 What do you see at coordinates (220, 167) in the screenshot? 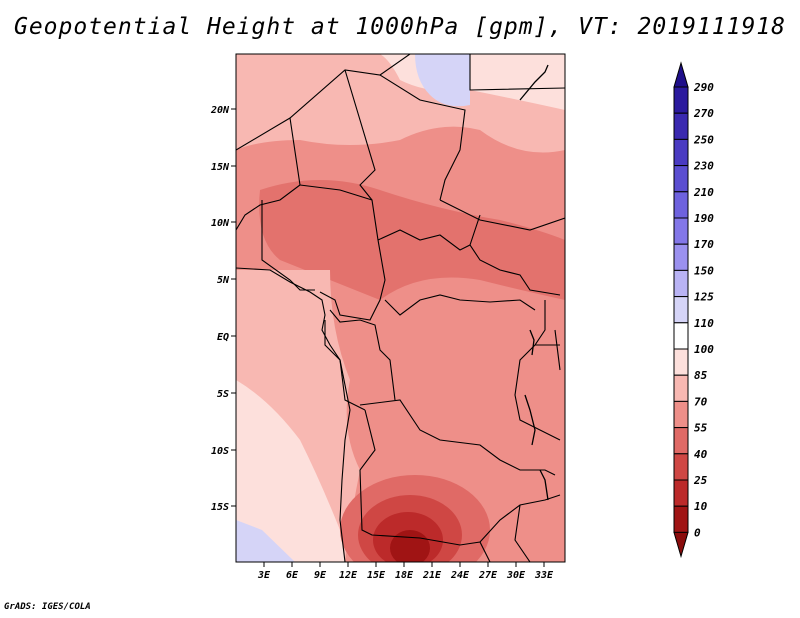
I see `lat-tick-label: 15N` at bounding box center [220, 167].